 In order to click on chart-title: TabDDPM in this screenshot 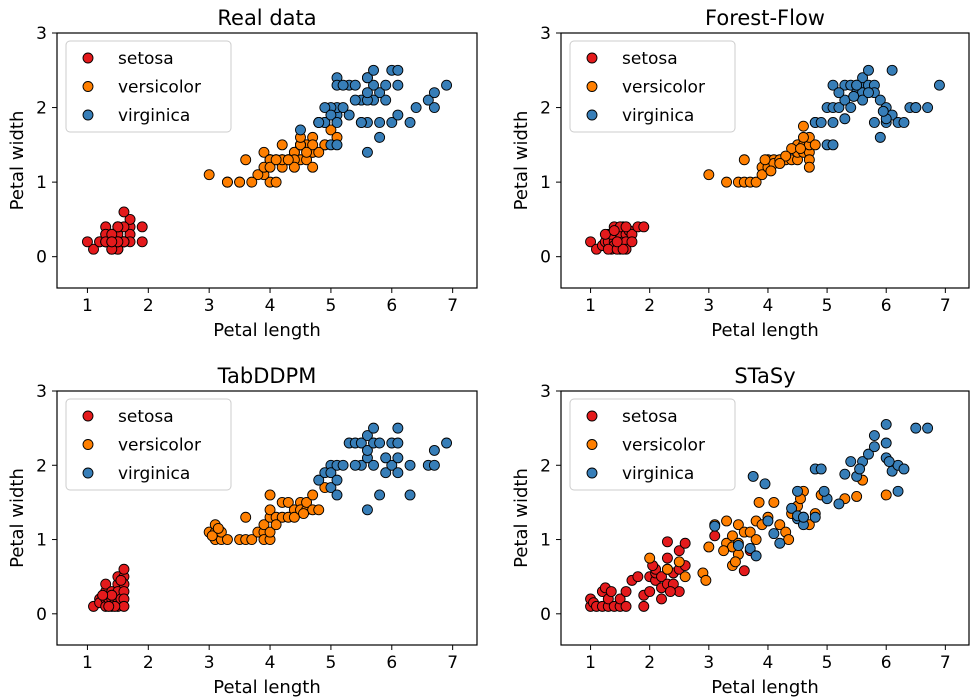, I will do `click(267, 376)`.